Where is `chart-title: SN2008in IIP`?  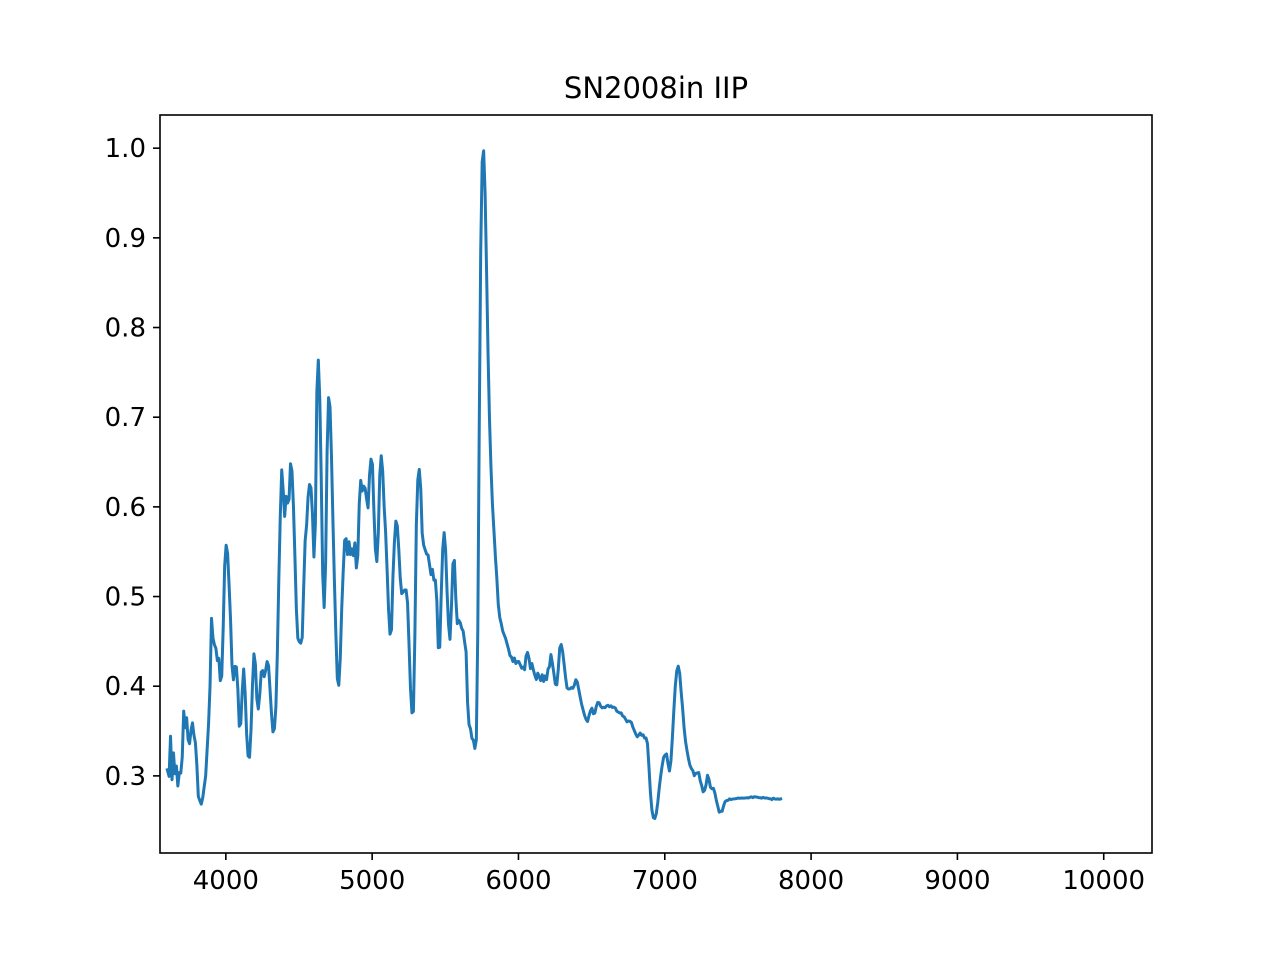
chart-title: SN2008in IIP is located at coordinates (656, 88).